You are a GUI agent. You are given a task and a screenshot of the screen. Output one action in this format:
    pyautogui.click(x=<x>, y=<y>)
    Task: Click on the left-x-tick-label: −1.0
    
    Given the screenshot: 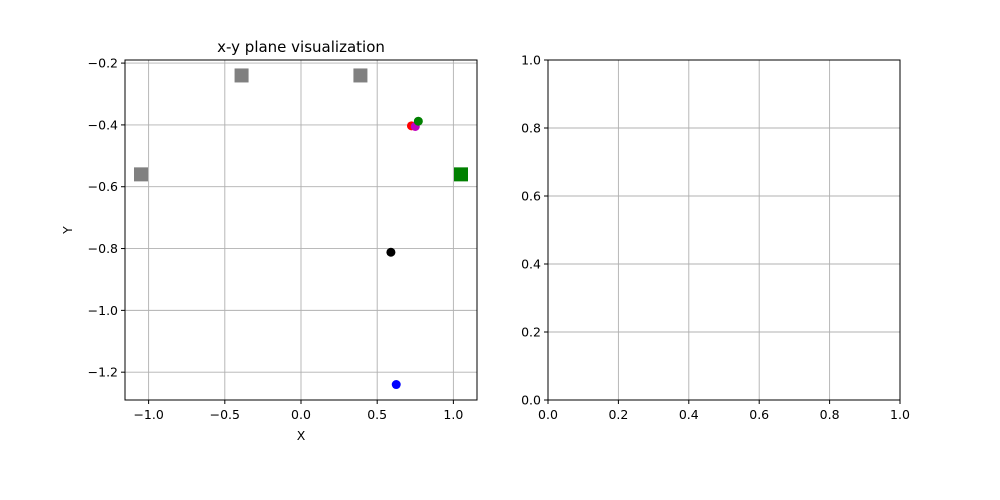 What is the action you would take?
    pyautogui.click(x=148, y=414)
    